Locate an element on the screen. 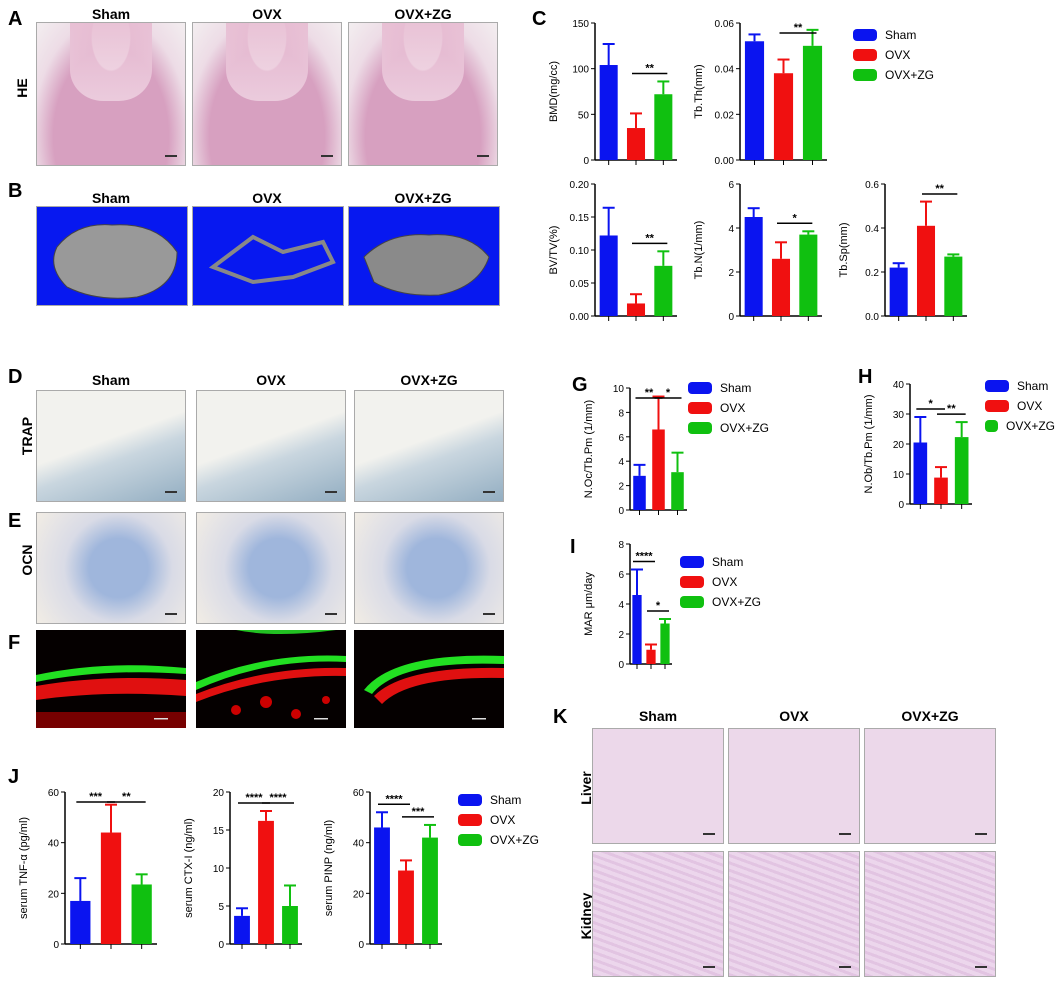 The height and width of the screenshot is (983, 1059). y-tick-label: 20 is located at coordinates (359, 894).